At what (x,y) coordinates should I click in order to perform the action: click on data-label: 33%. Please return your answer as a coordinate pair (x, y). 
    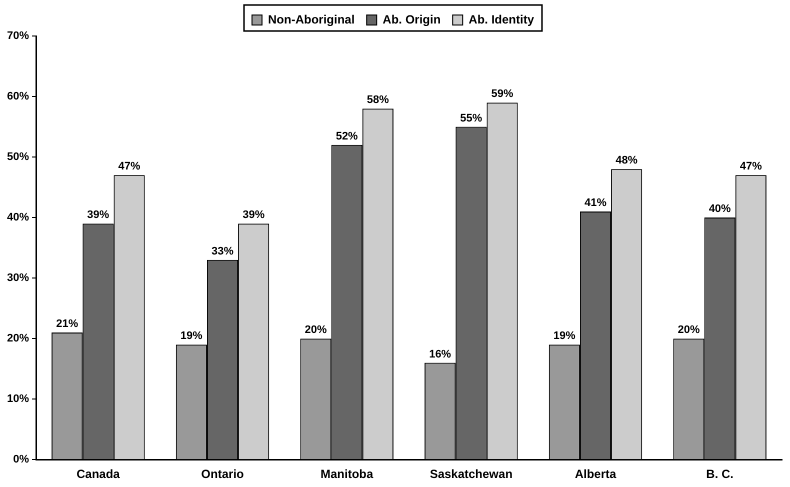
    Looking at the image, I should click on (222, 251).